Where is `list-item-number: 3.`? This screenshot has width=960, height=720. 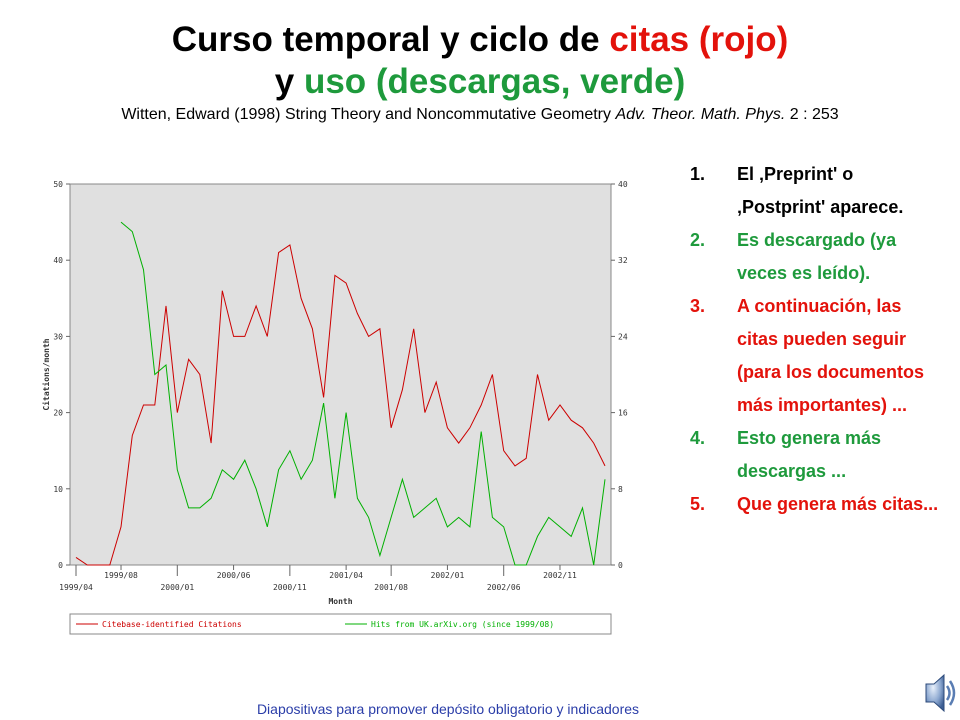 list-item-number: 3. is located at coordinates (698, 306).